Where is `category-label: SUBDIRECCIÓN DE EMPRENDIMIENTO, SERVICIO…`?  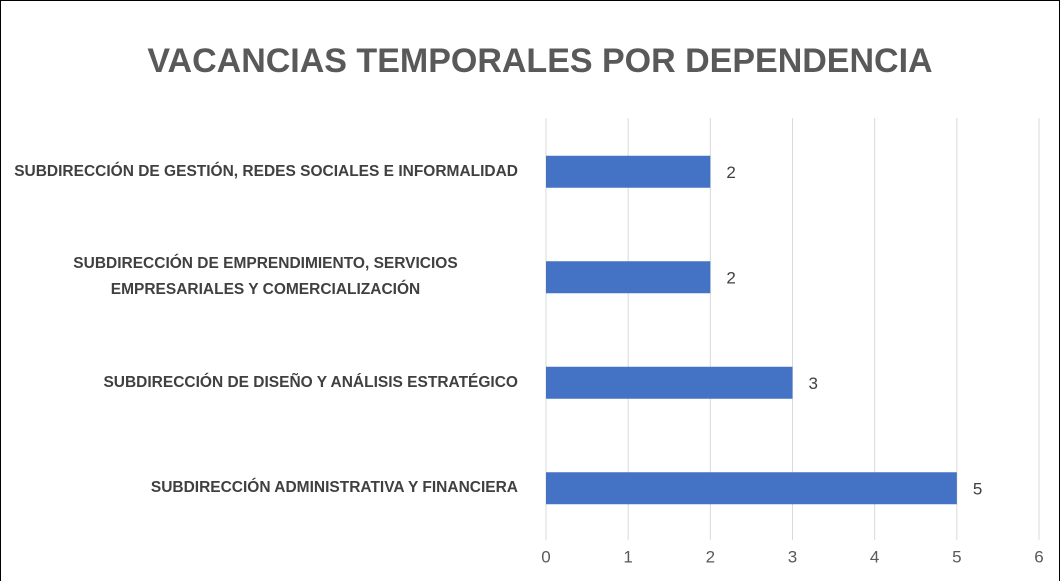
category-label: SUBDIRECCIÓN DE EMPRENDIMIENTO, SERVICIO… is located at coordinates (265, 277).